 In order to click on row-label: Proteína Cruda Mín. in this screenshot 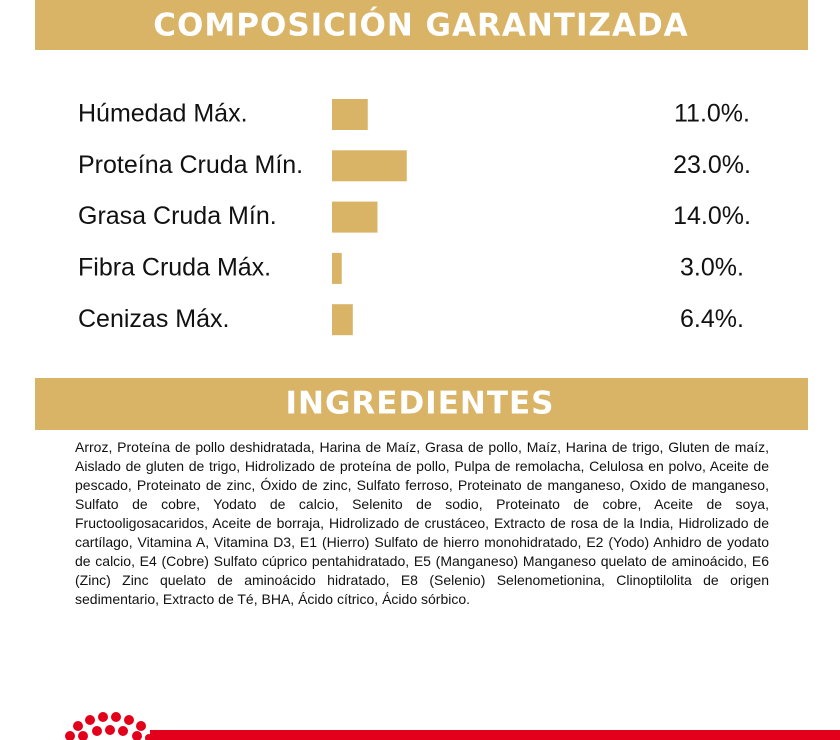, I will do `click(190, 165)`.